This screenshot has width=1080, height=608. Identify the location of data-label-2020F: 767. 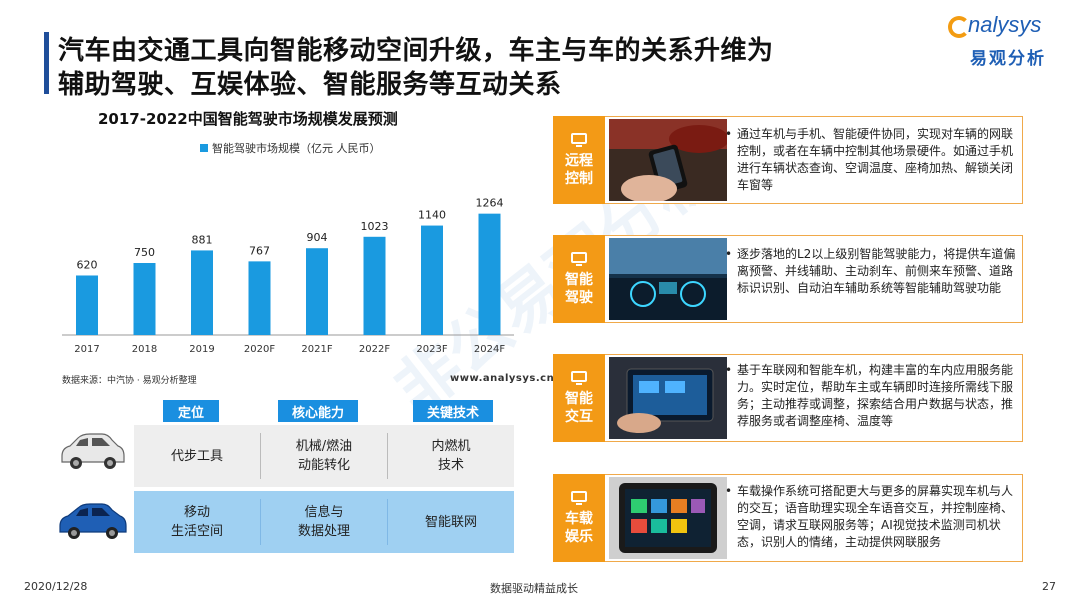
(259, 250).